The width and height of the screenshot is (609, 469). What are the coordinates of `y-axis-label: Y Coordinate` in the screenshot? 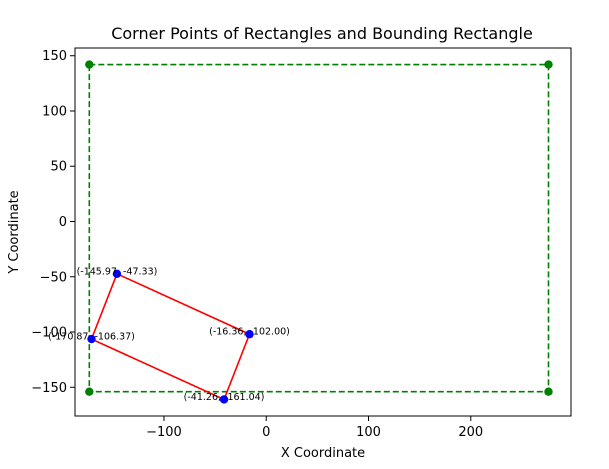 It's located at (14, 232).